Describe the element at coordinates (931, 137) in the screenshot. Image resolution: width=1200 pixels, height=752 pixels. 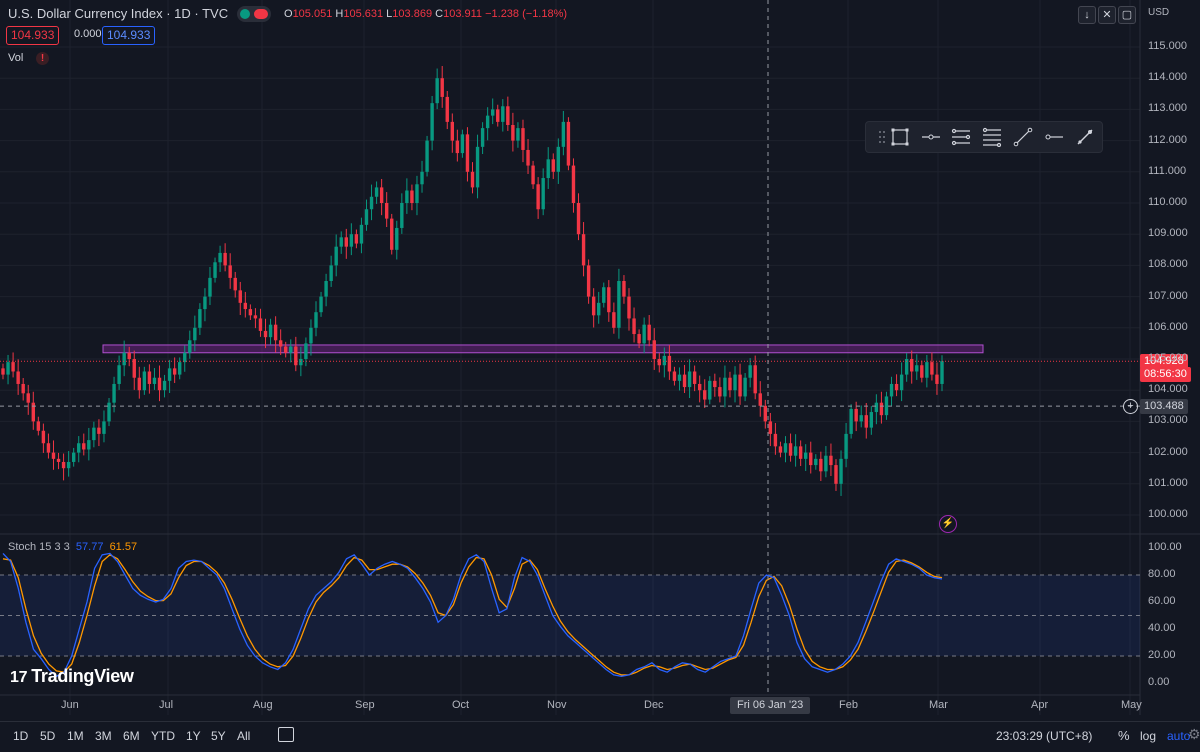
I see `horizontal-line-icon` at that location.